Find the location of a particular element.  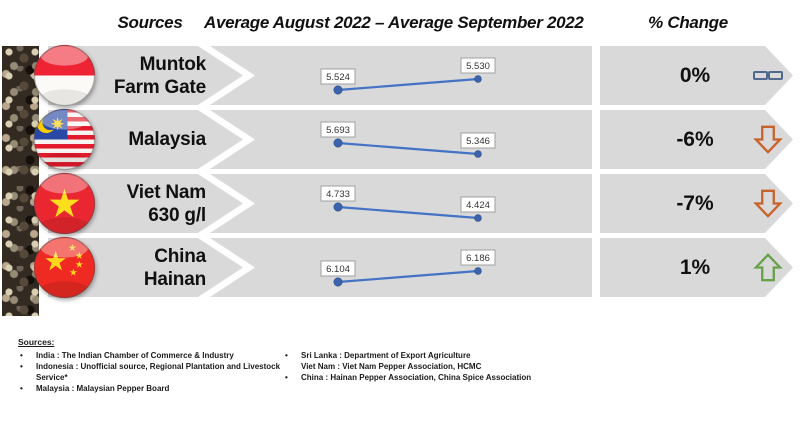

footnotes-heading: Sources: is located at coordinates (36, 342).